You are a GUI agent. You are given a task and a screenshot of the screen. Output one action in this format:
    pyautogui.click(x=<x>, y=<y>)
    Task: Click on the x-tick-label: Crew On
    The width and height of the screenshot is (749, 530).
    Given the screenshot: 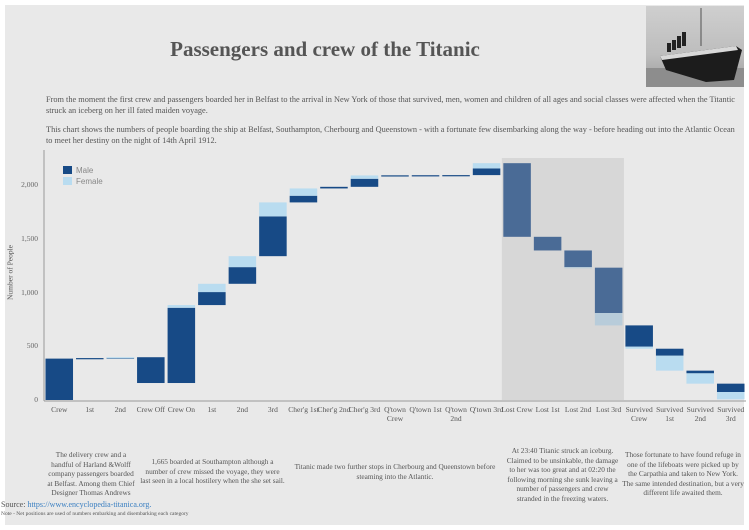 What is the action you would take?
    pyautogui.click(x=181, y=409)
    